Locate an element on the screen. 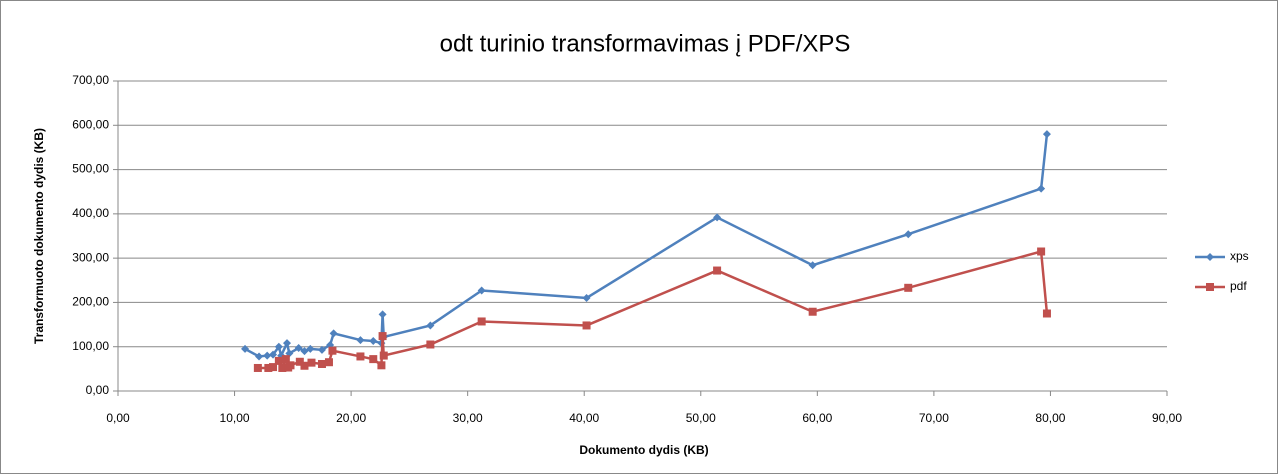  chart-title: odt turinio transformavimas į PDF/XPS is located at coordinates (645, 43).